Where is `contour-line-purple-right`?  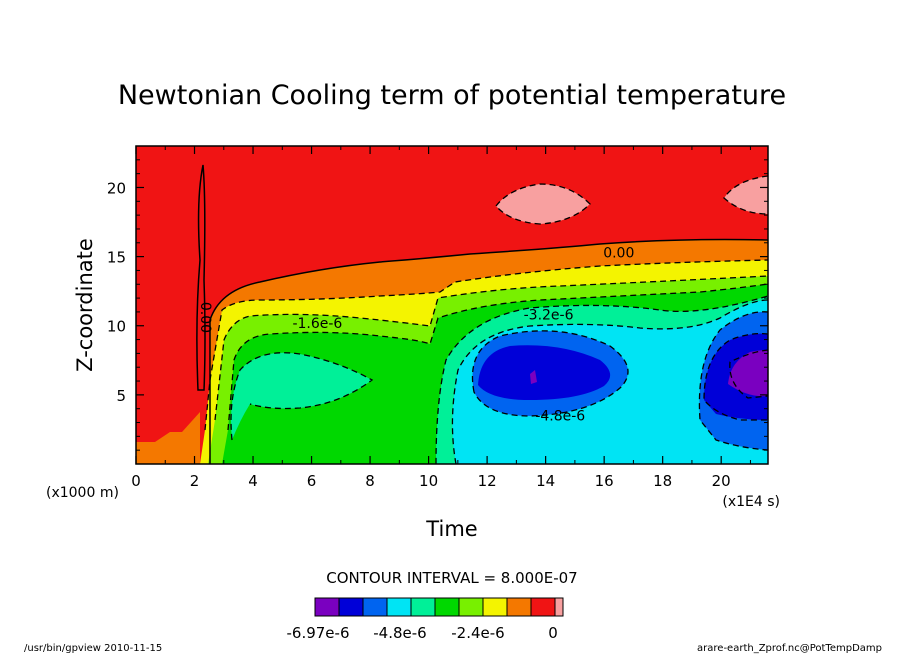
contour-line-purple-right is located at coordinates (749, 374).